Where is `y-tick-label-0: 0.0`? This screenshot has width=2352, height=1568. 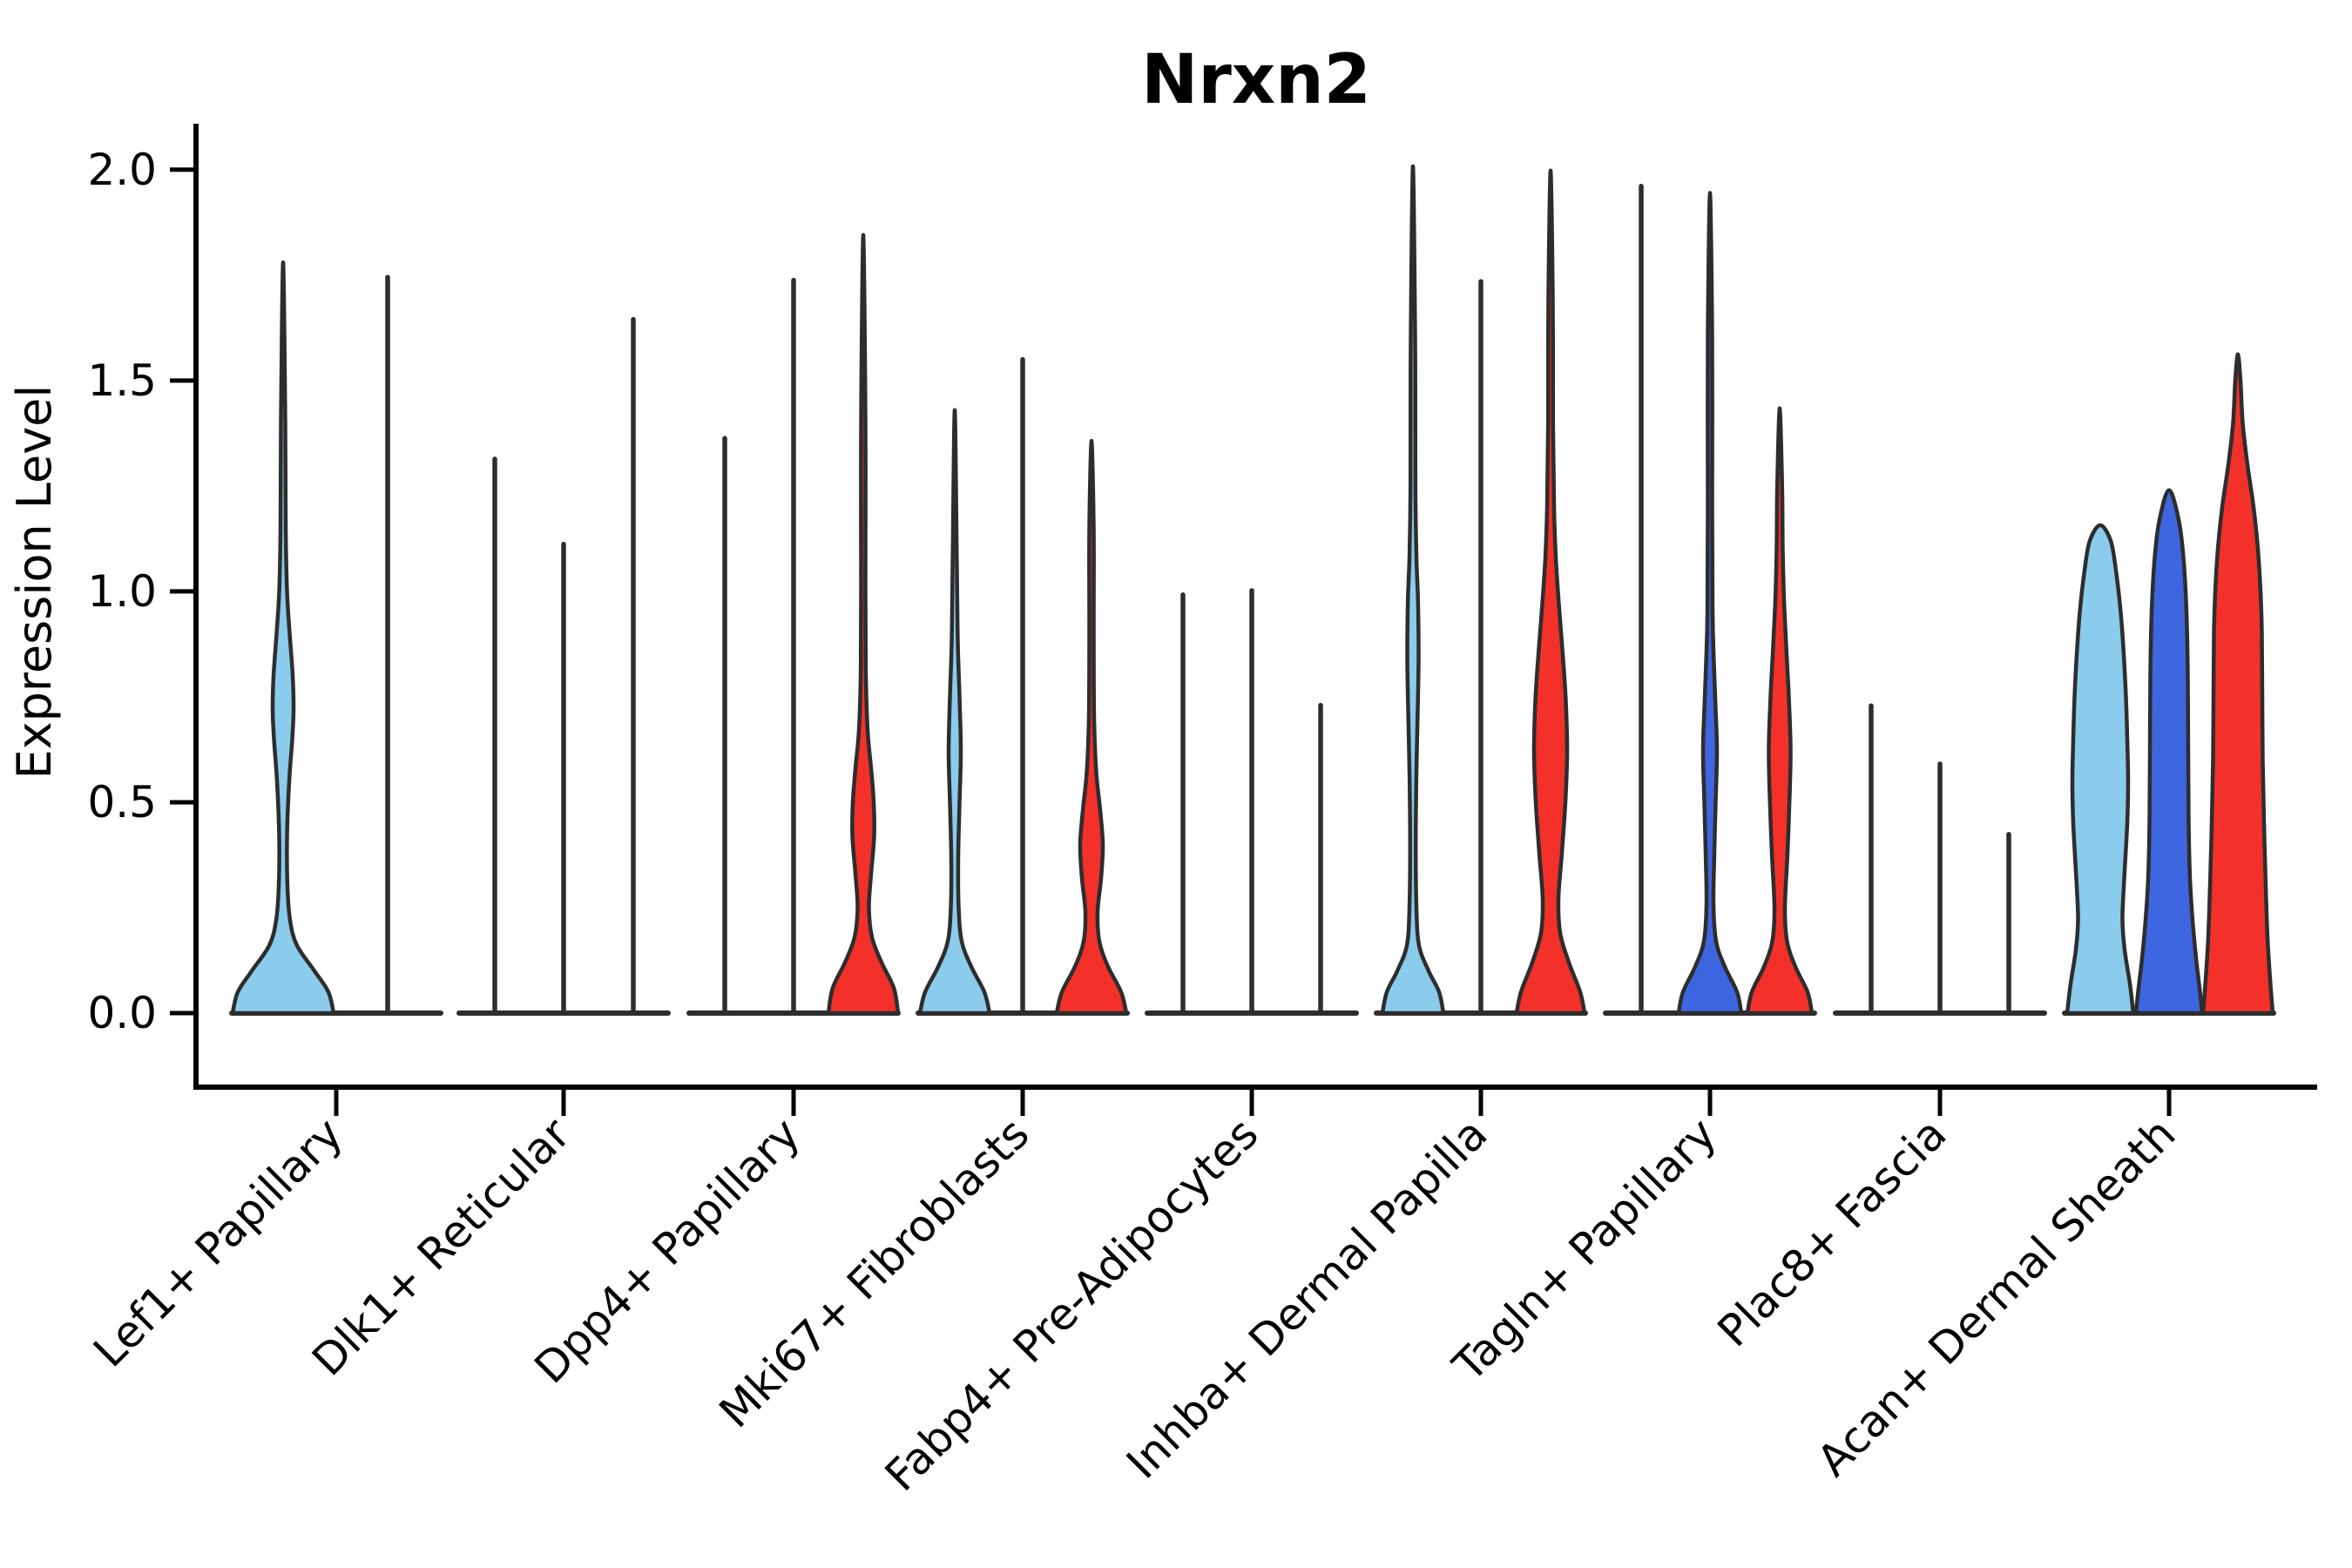
y-tick-label-0: 0.0 is located at coordinates (122, 1013).